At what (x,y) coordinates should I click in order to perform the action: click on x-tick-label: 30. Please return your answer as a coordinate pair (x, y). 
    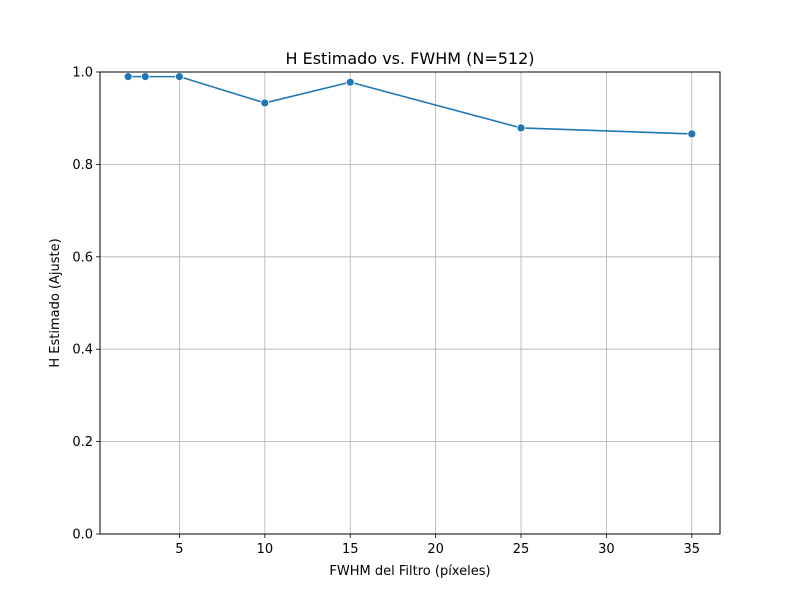
    Looking at the image, I should click on (606, 549).